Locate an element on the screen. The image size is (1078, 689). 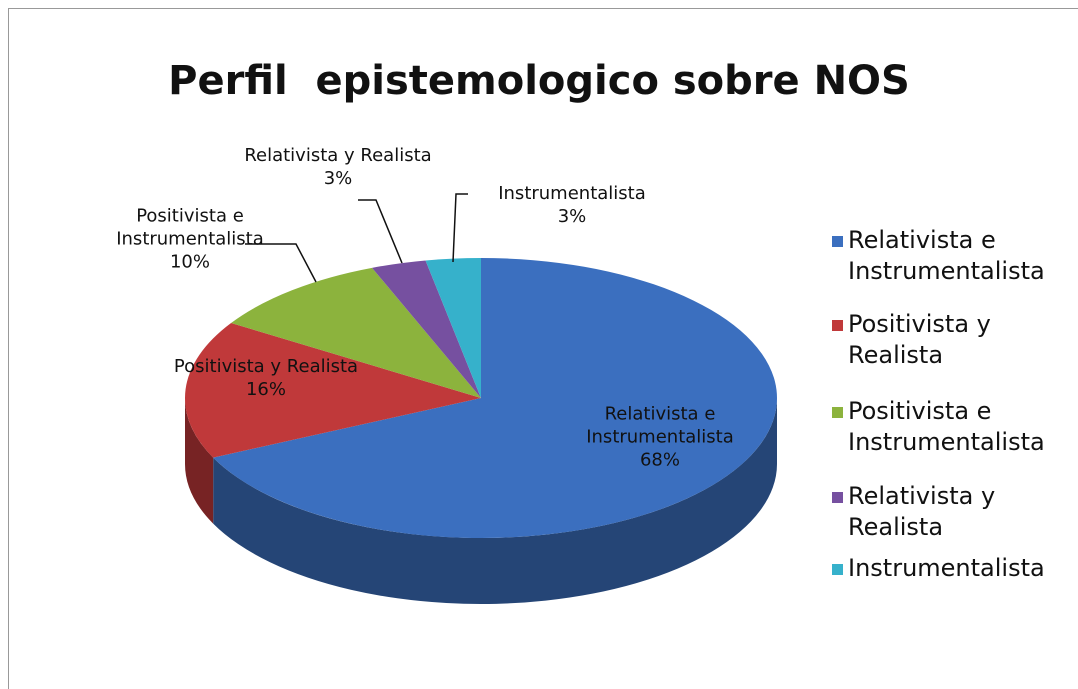
data-label-category: Relativista y Realista is located at coordinates (338, 155).